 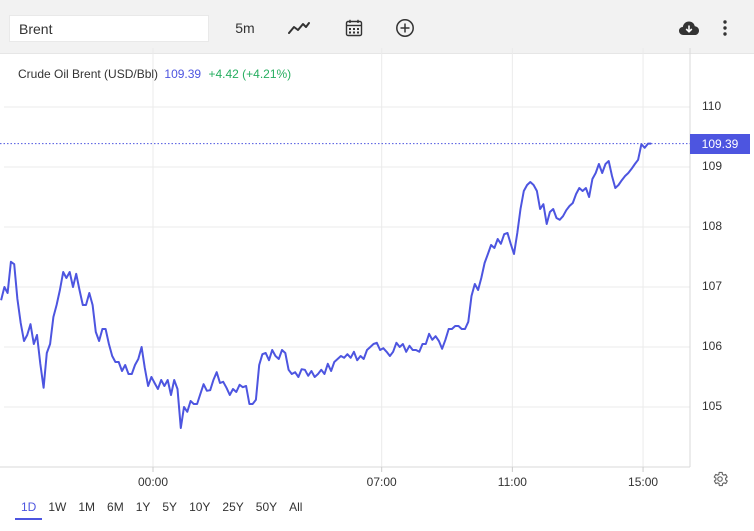 What do you see at coordinates (87, 507) in the screenshot?
I see `range-1m-button: 1M` at bounding box center [87, 507].